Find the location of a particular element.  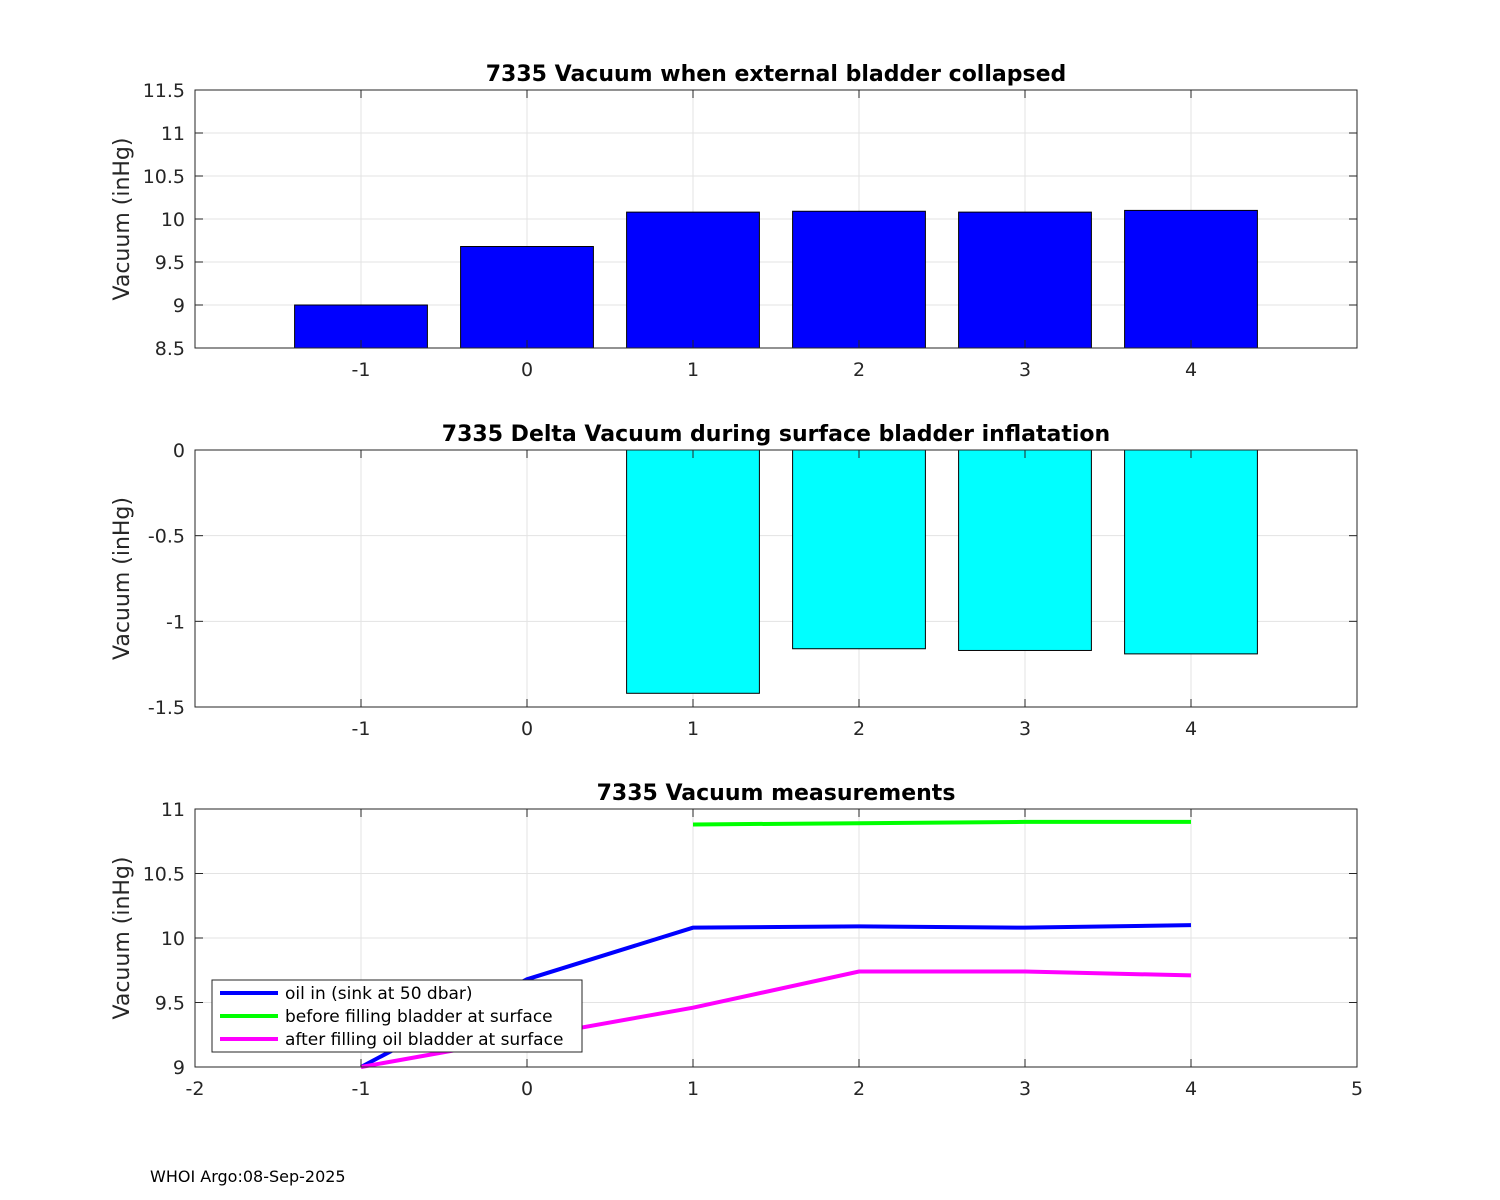

y-tick-label: 0 is located at coordinates (179, 451).